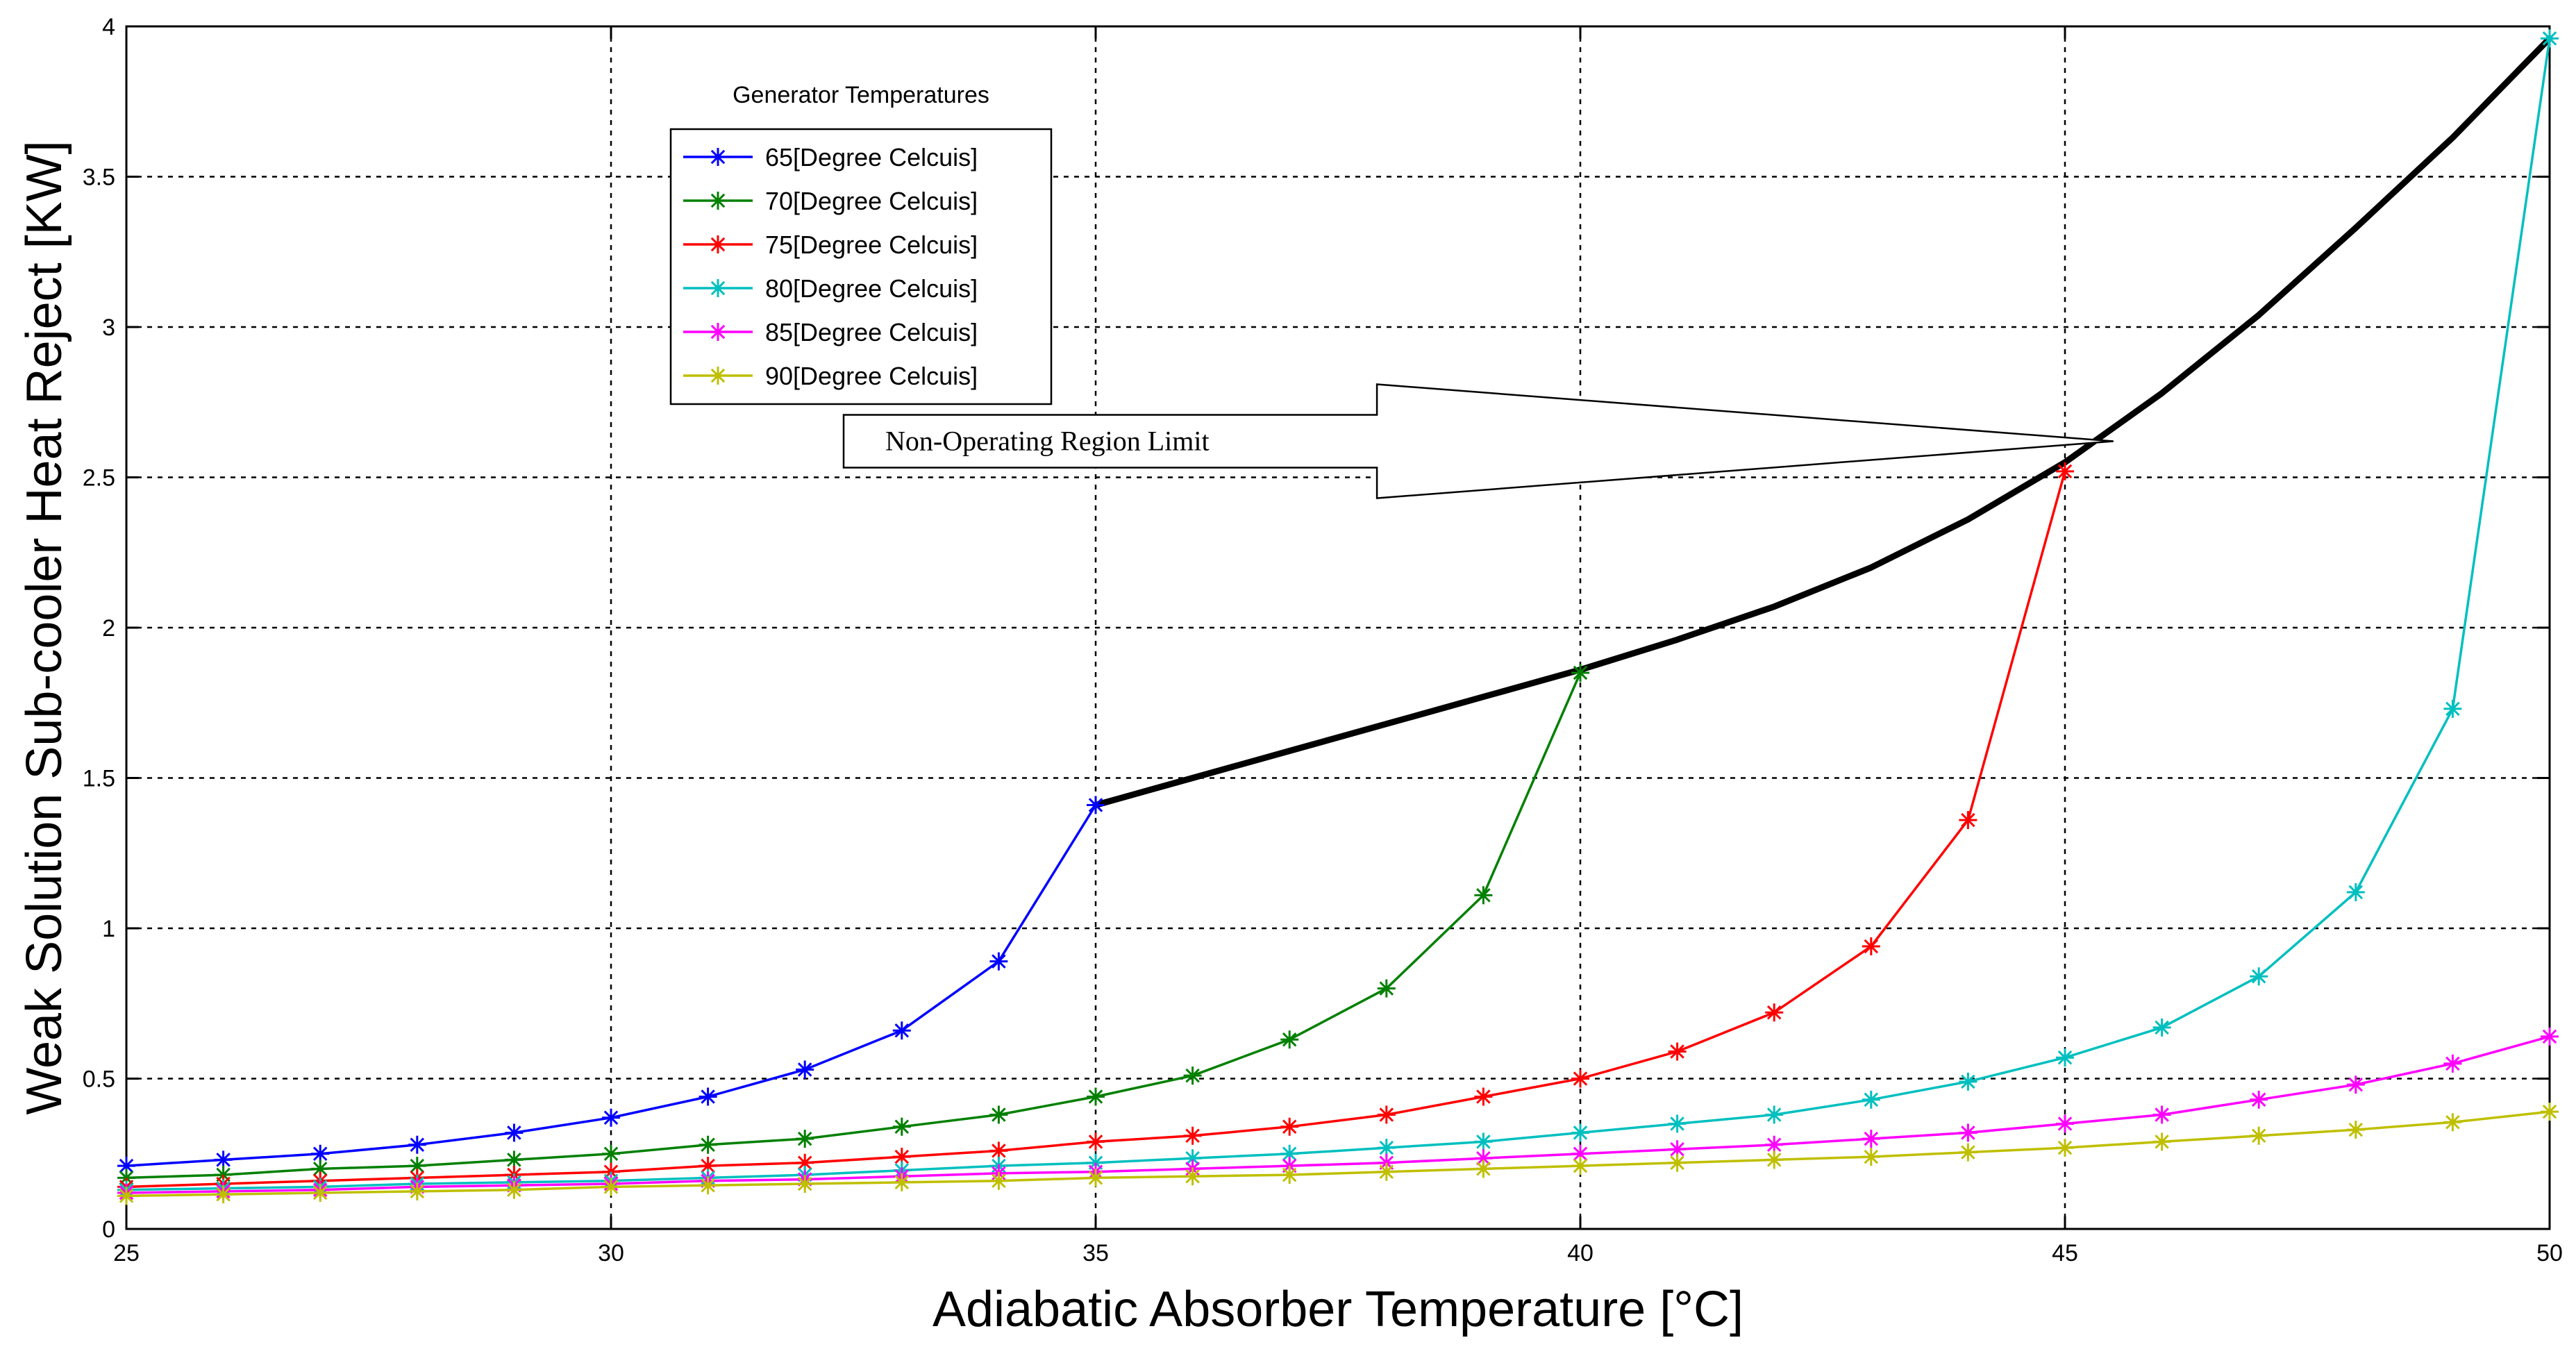 The height and width of the screenshot is (1356, 2576). I want to click on legend-label: 65[Degree Celcuis], so click(871, 157).